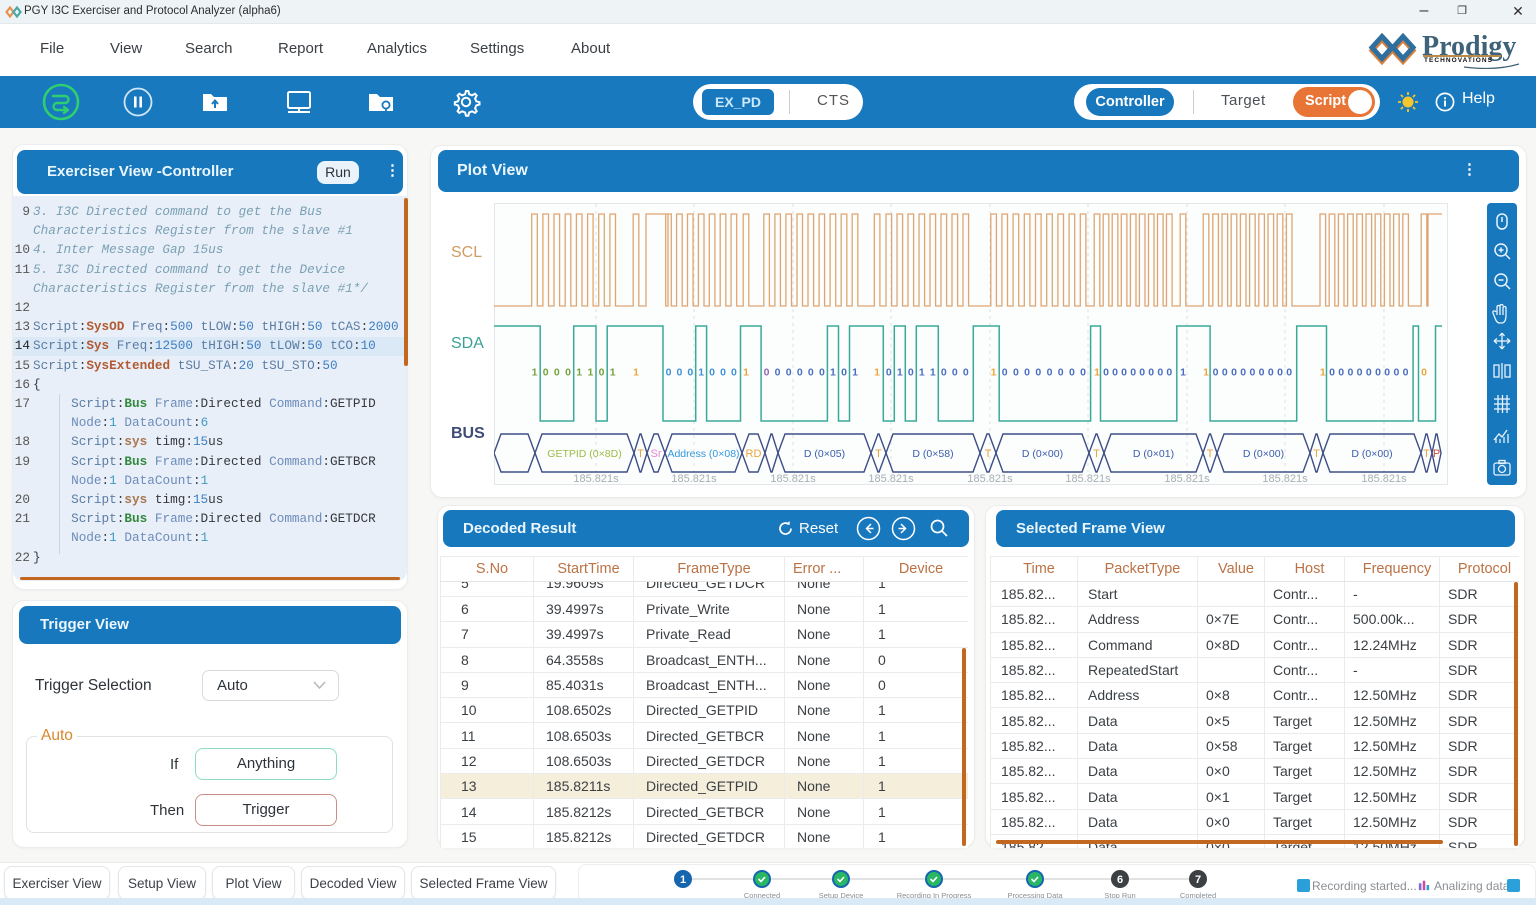  What do you see at coordinates (1120, 880) in the screenshot?
I see `svg-text: 6` at bounding box center [1120, 880].